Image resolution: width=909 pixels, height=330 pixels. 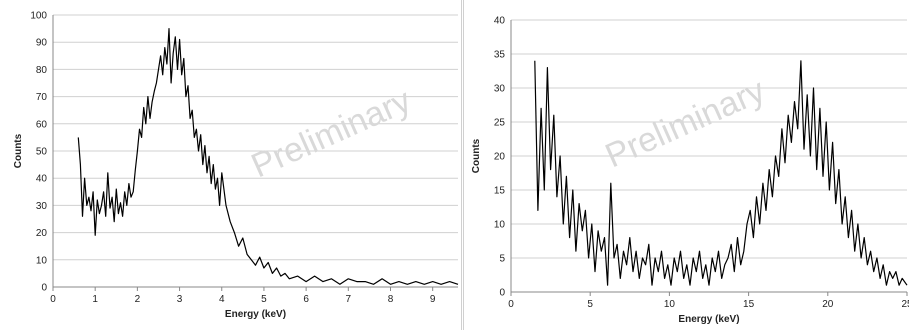 What do you see at coordinates (180, 299) in the screenshot?
I see `x-tick-label: 3` at bounding box center [180, 299].